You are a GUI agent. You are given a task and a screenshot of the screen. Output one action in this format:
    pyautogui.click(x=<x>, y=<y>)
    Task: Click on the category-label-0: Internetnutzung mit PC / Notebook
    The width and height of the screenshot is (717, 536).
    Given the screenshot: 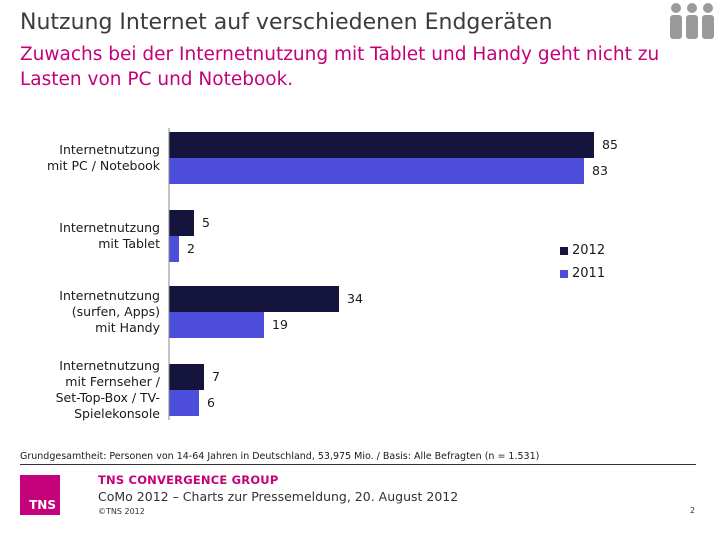 What is the action you would take?
    pyautogui.click(x=104, y=157)
    